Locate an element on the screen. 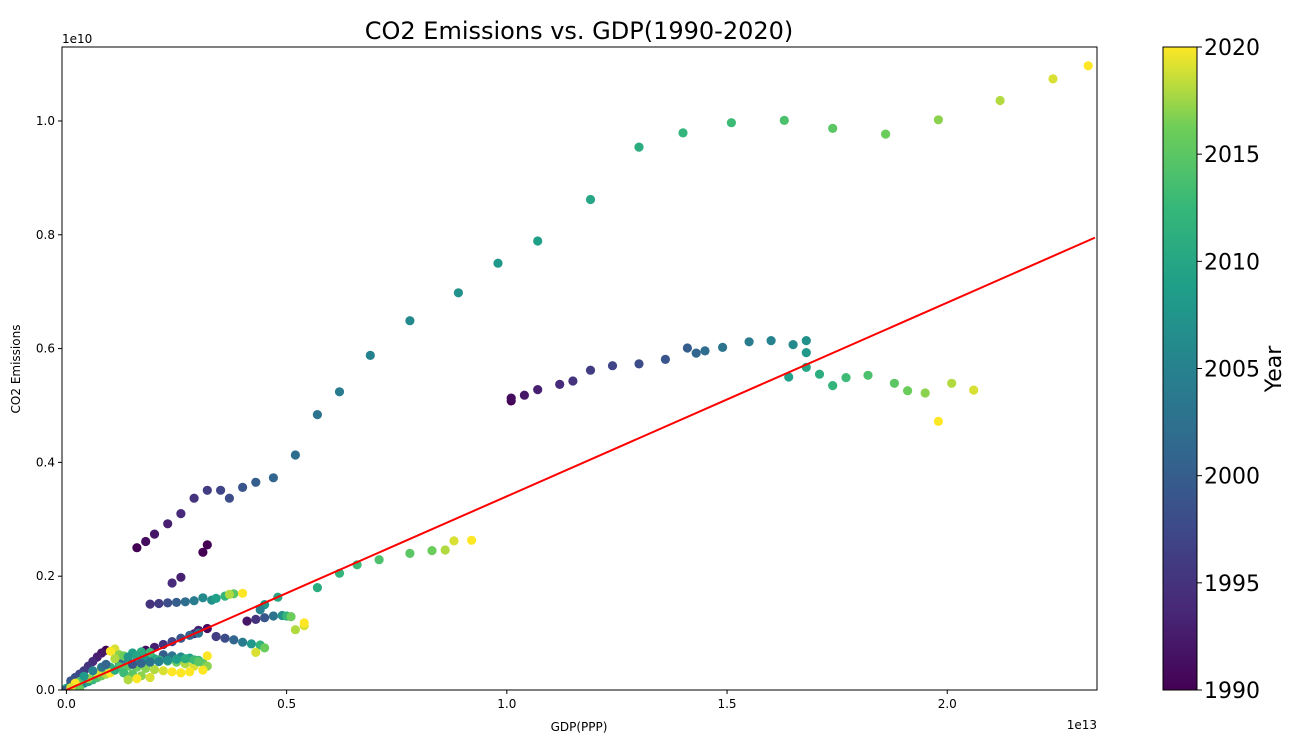  x-axis-label: GDP(PPP) is located at coordinates (579, 727).